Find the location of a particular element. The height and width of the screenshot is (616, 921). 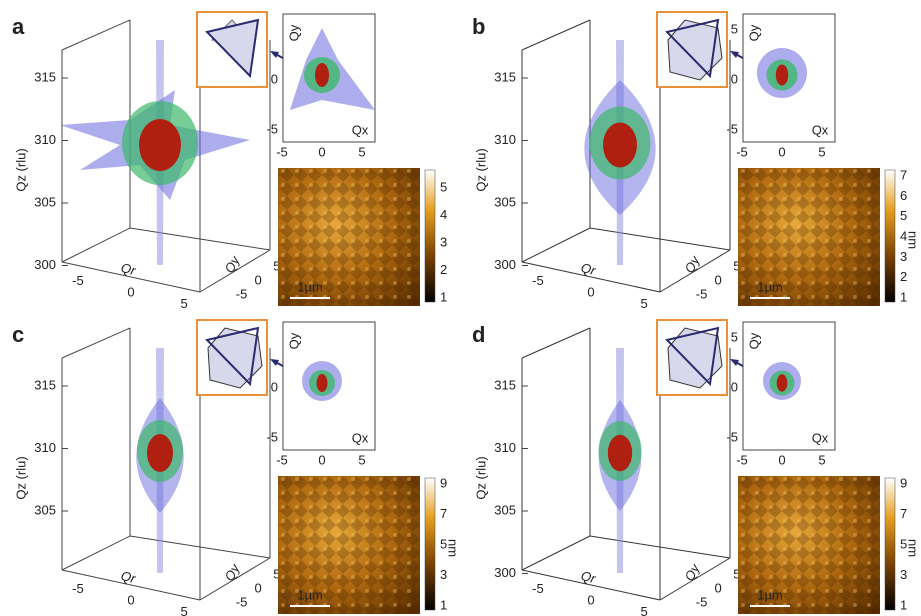

panel-label: d is located at coordinates (478, 334).